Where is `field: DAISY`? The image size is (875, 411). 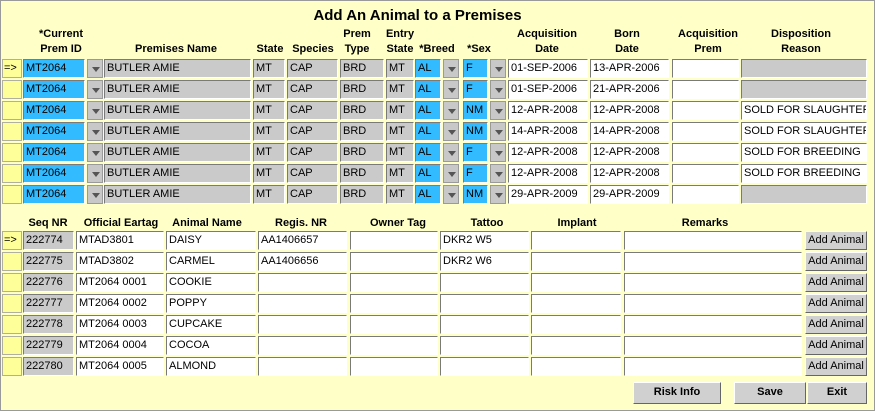
field: DAISY is located at coordinates (211, 240).